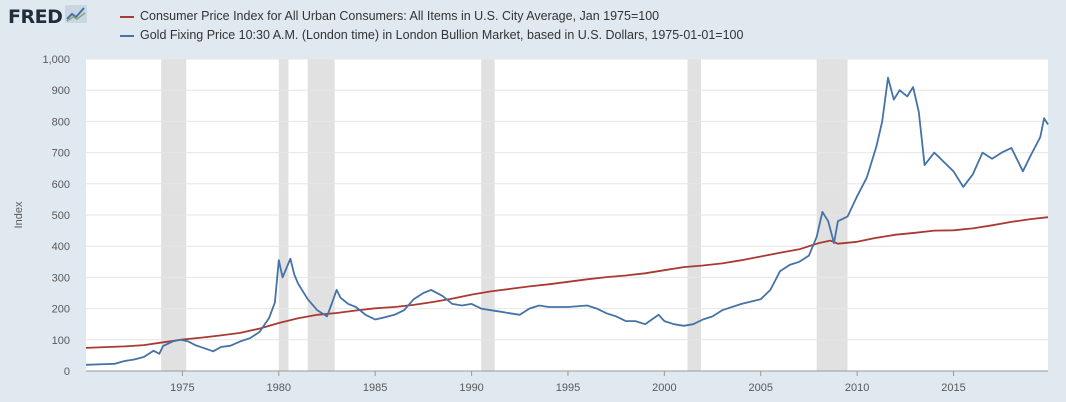 The image size is (1066, 402). What do you see at coordinates (279, 388) in the screenshot?
I see `x-tick-label: 1980` at bounding box center [279, 388].